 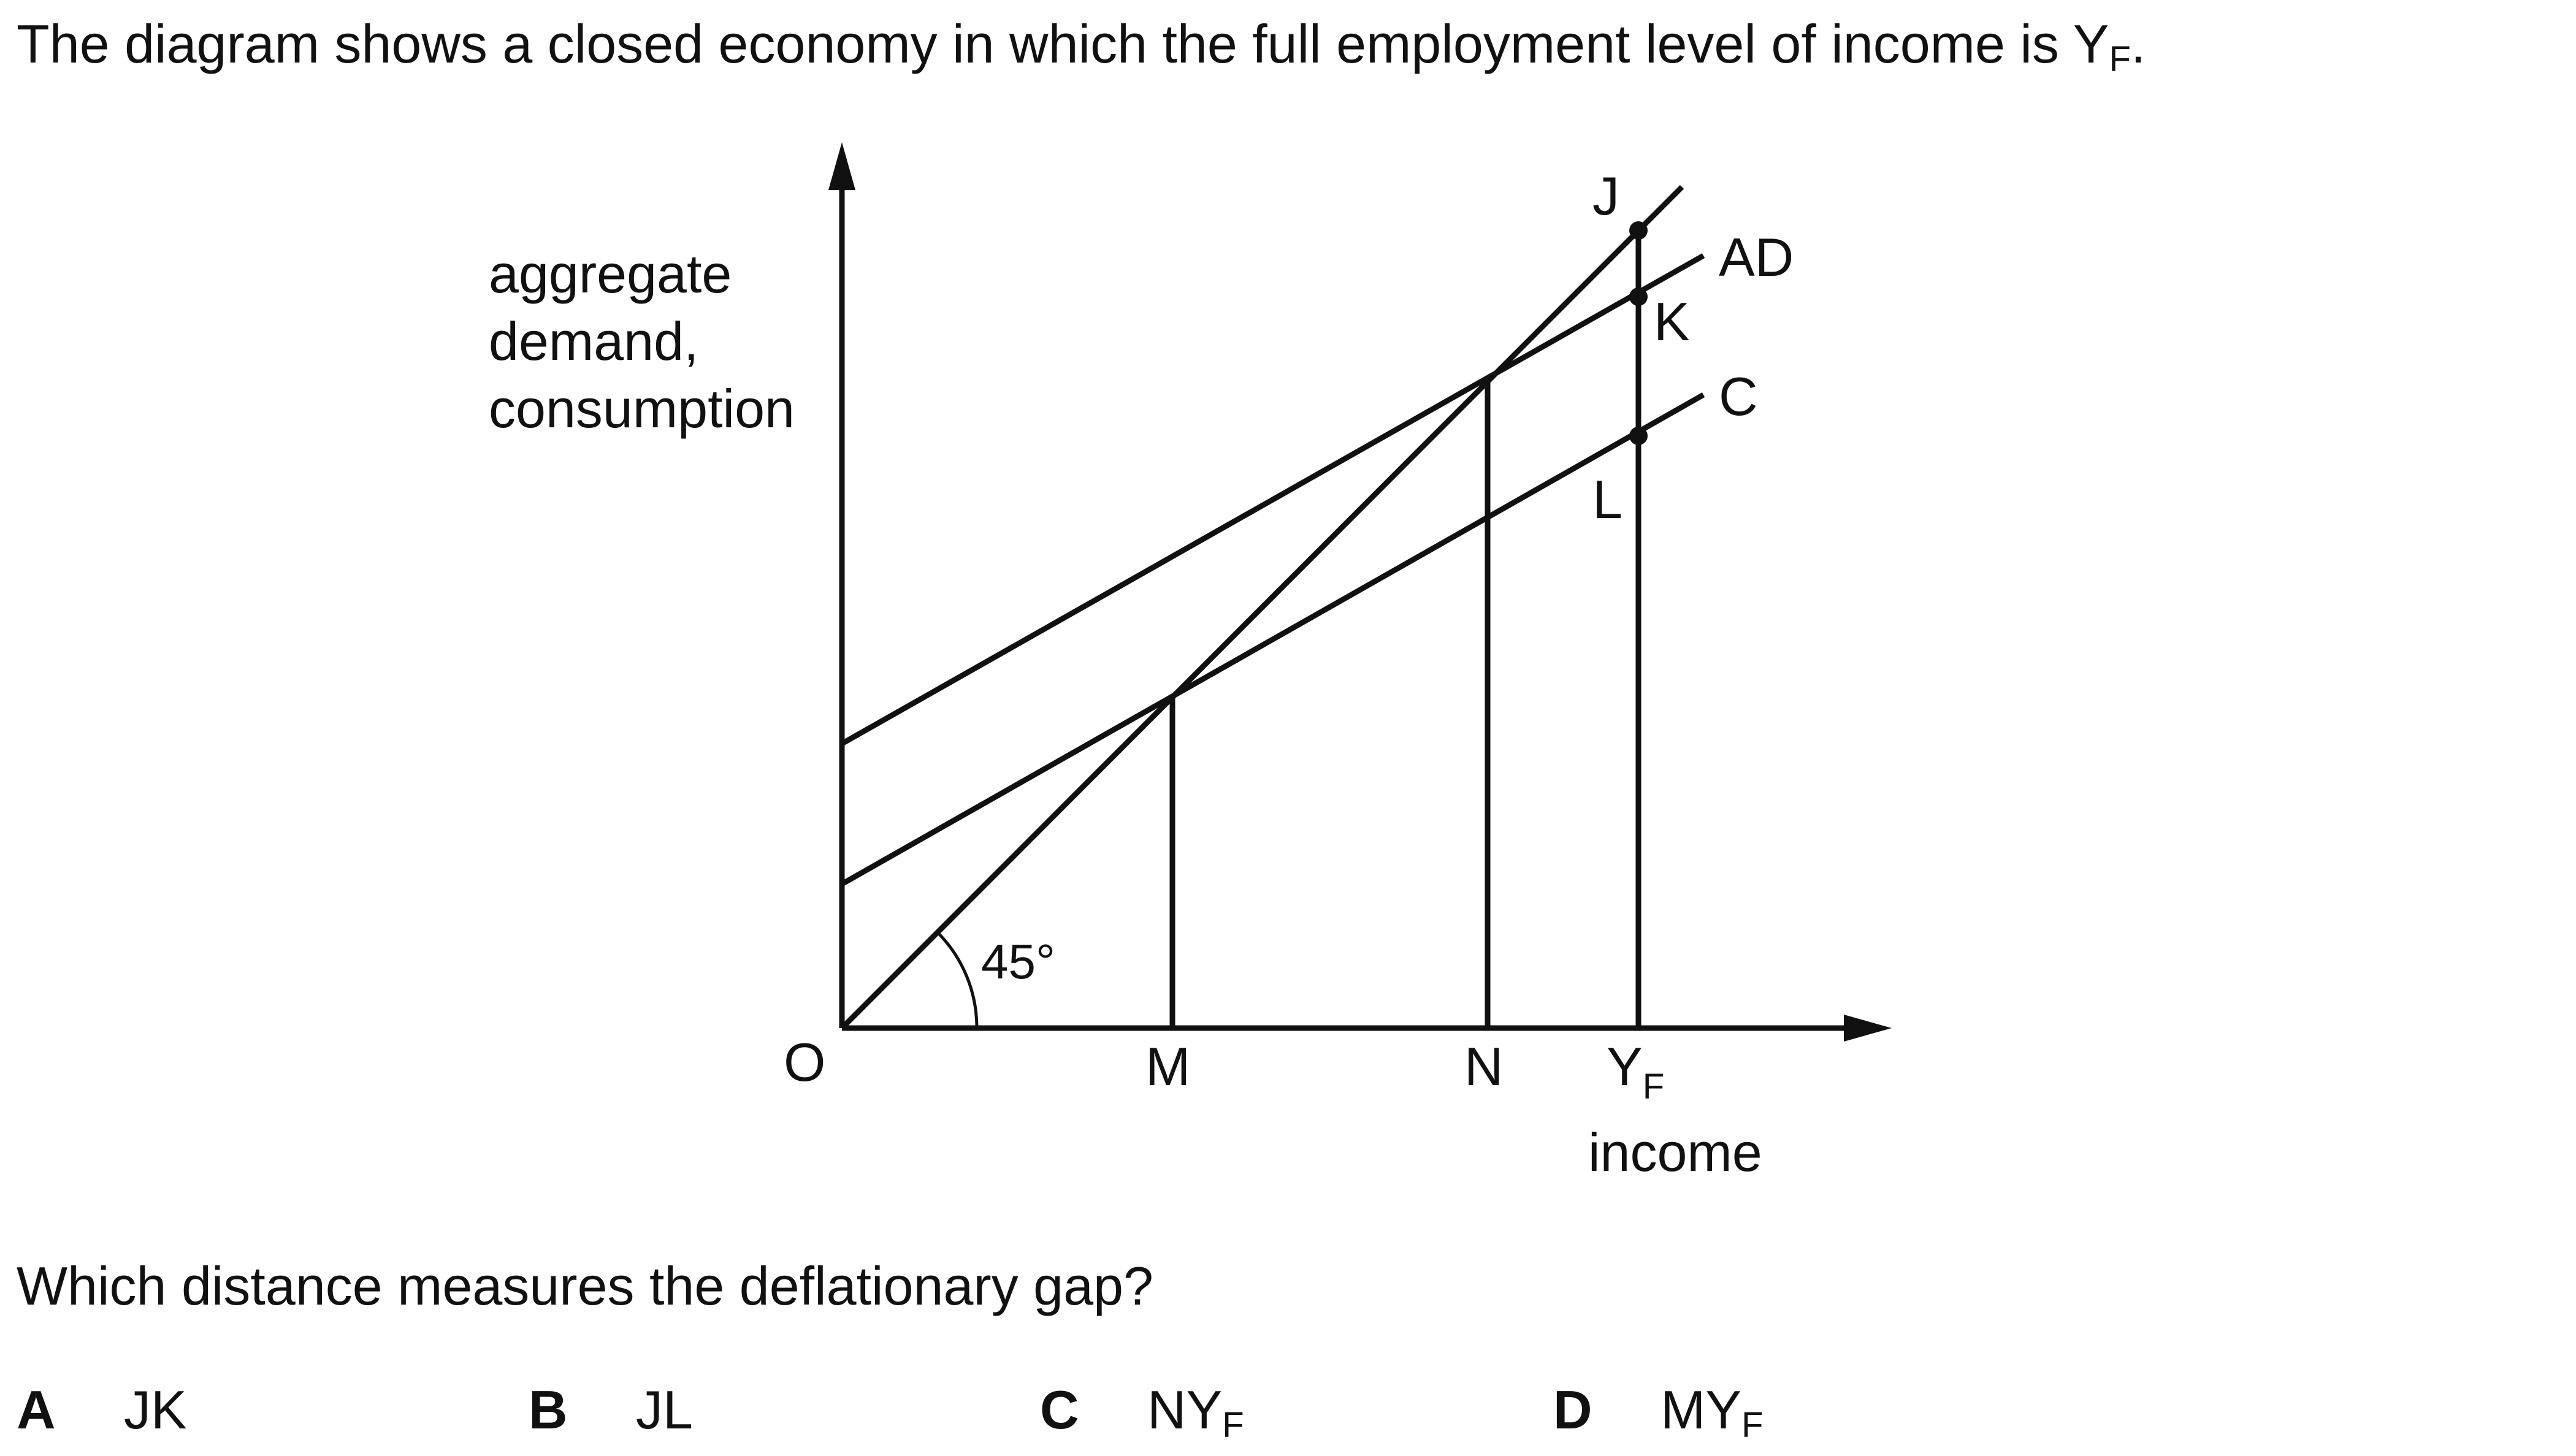 I want to click on c-line, so click(x=1272, y=639).